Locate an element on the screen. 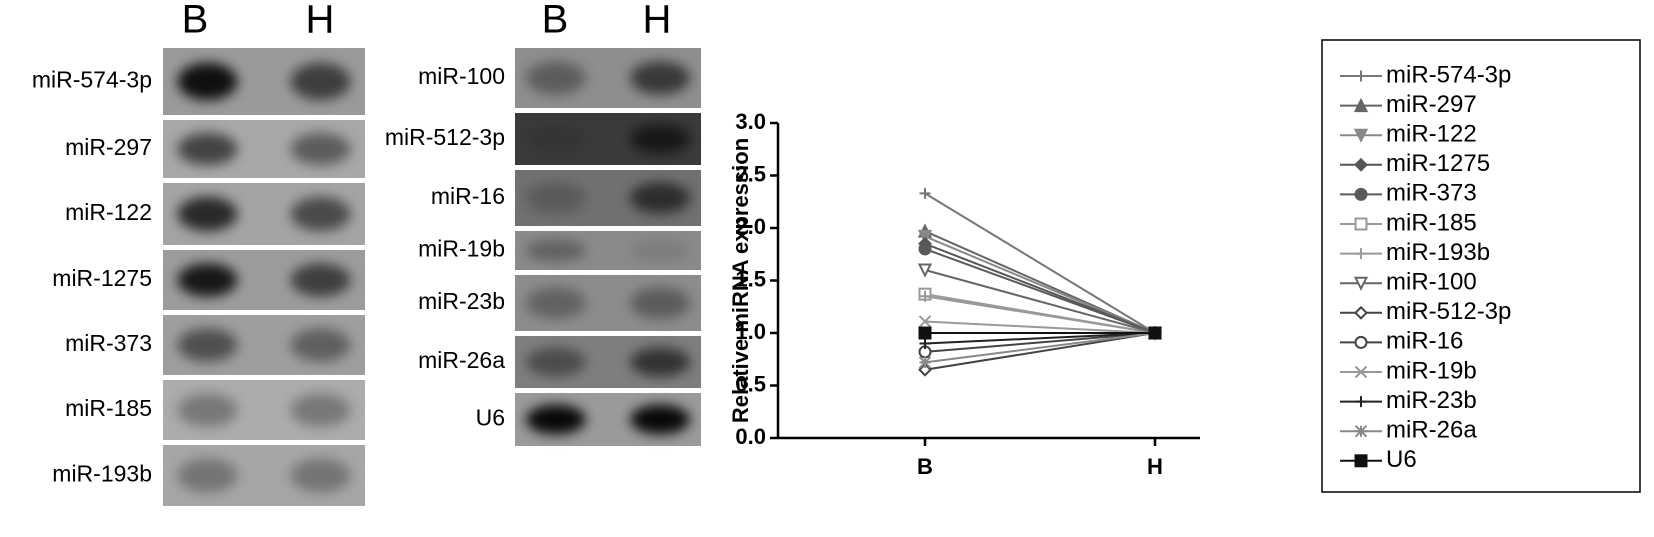 This screenshot has width=1654, height=537. row-label: miR-16 is located at coordinates (468, 196).